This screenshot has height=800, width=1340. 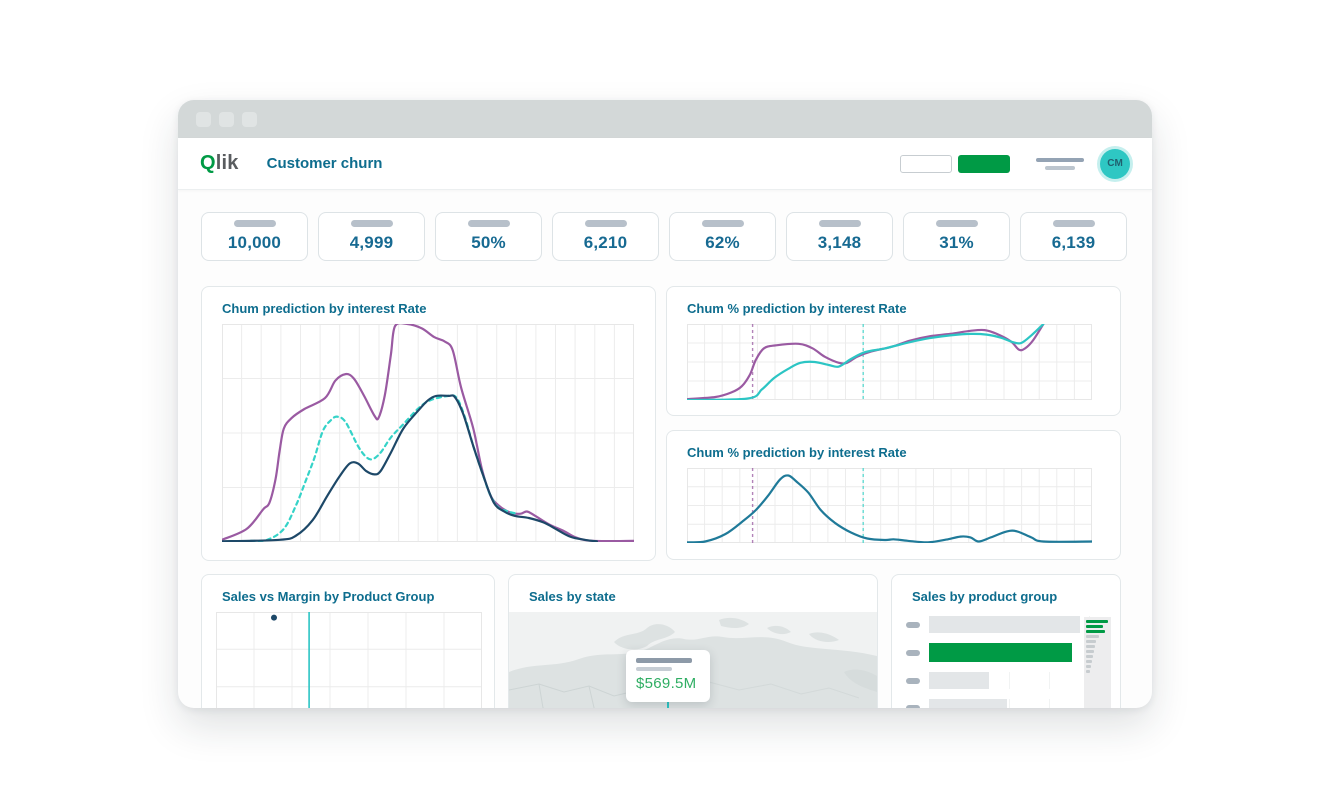 I want to click on kpi-card: 10,000, so click(x=254, y=236).